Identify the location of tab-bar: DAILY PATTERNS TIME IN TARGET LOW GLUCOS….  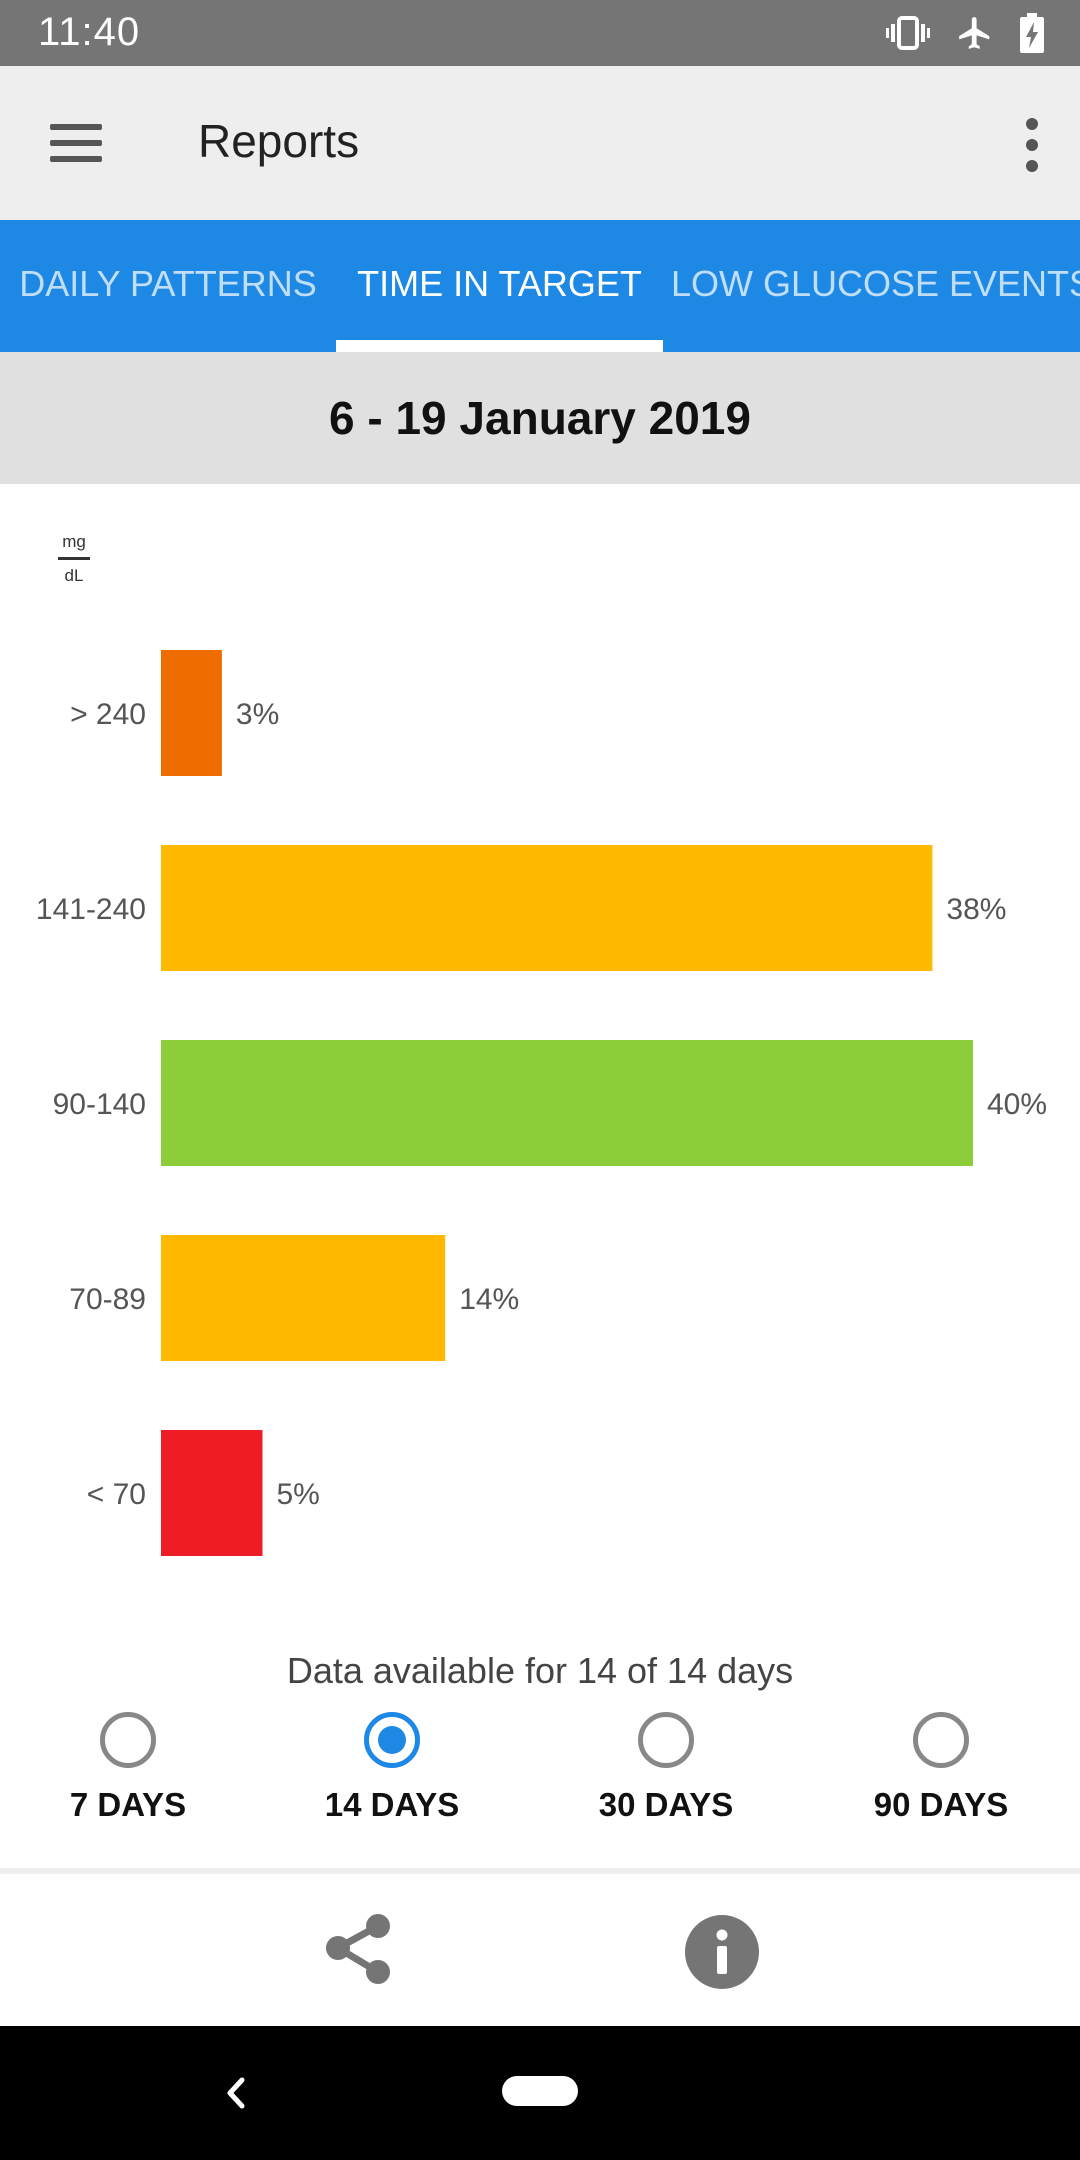
(540, 286).